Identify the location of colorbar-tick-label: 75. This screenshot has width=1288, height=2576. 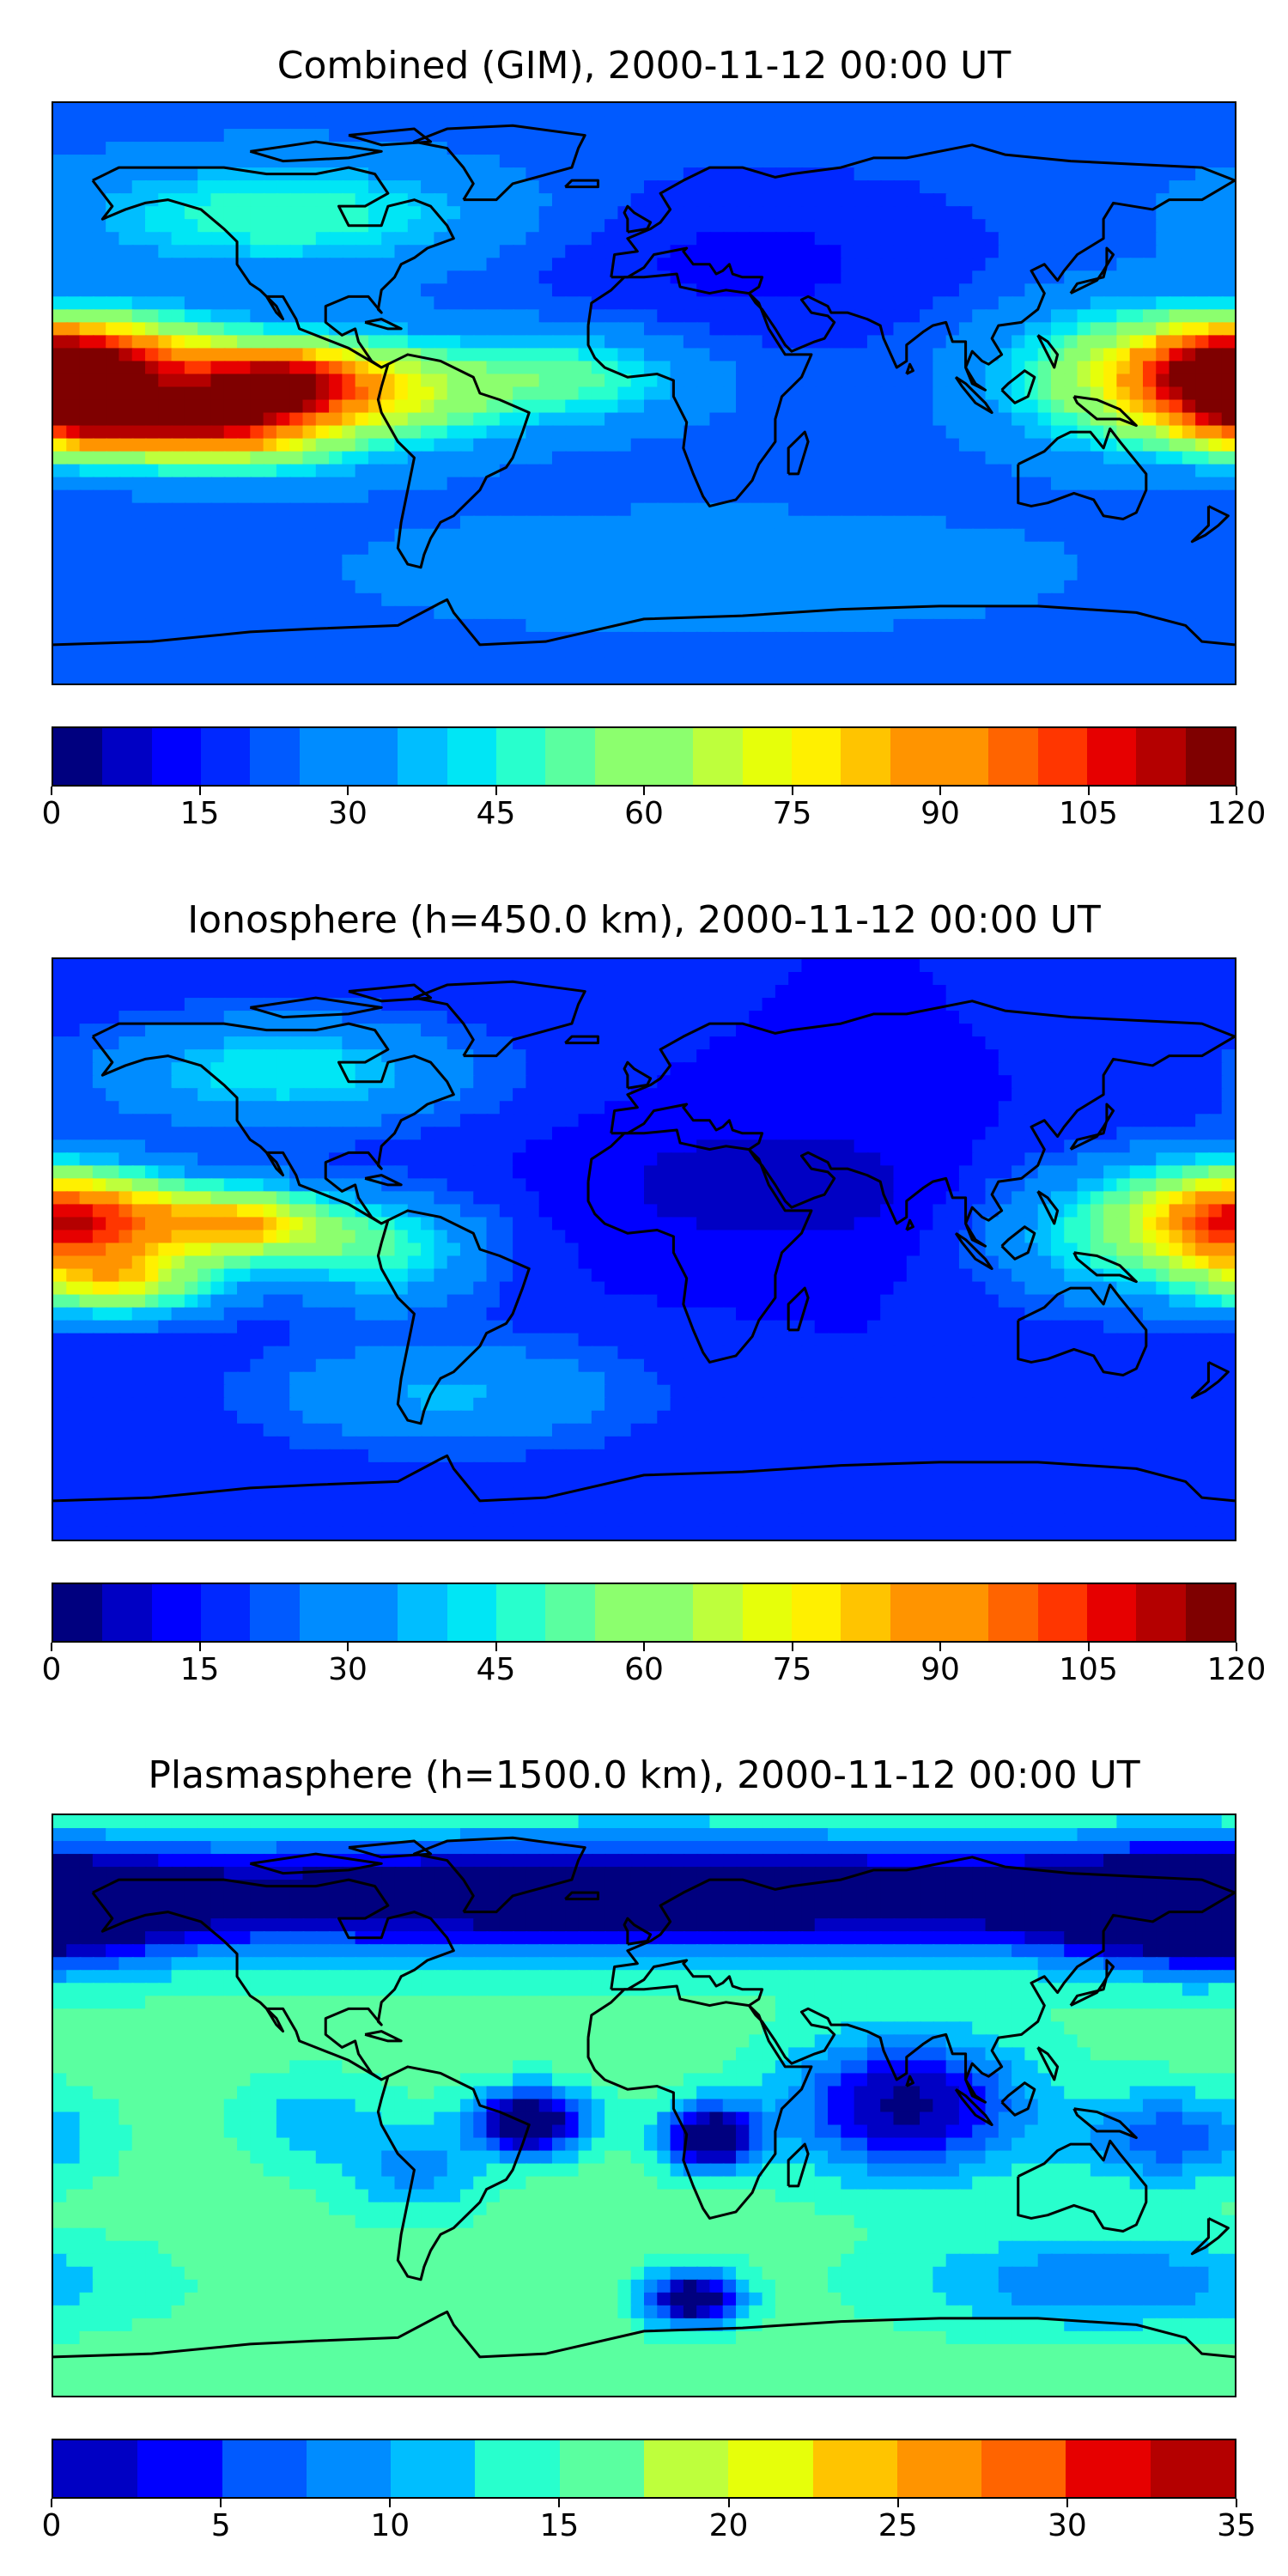
(792, 813).